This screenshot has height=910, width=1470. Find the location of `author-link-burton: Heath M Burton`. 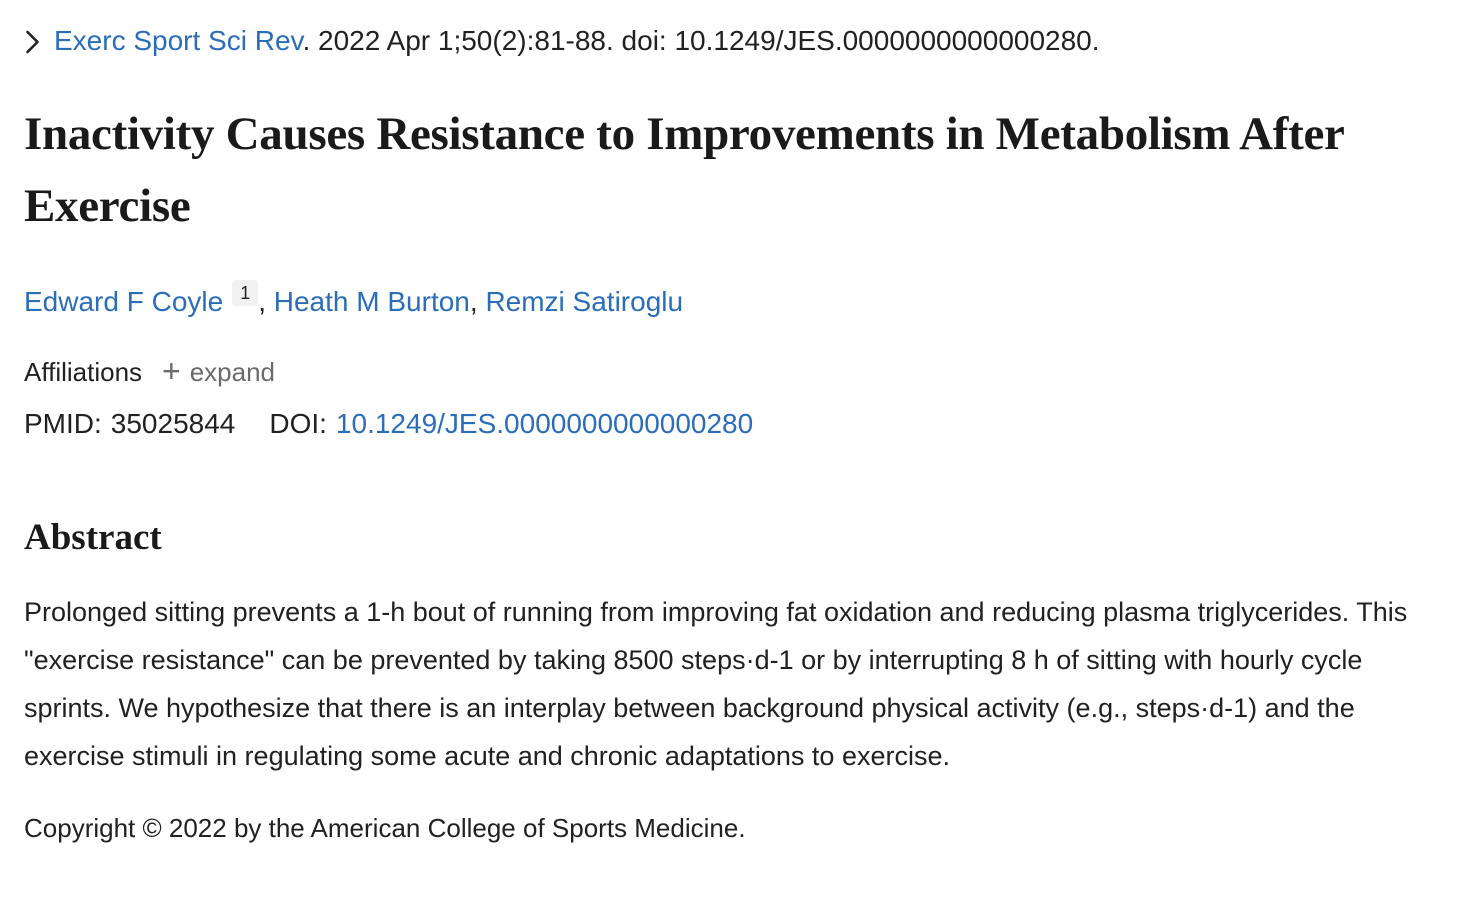

author-link-burton: Heath M Burton is located at coordinates (371, 301).